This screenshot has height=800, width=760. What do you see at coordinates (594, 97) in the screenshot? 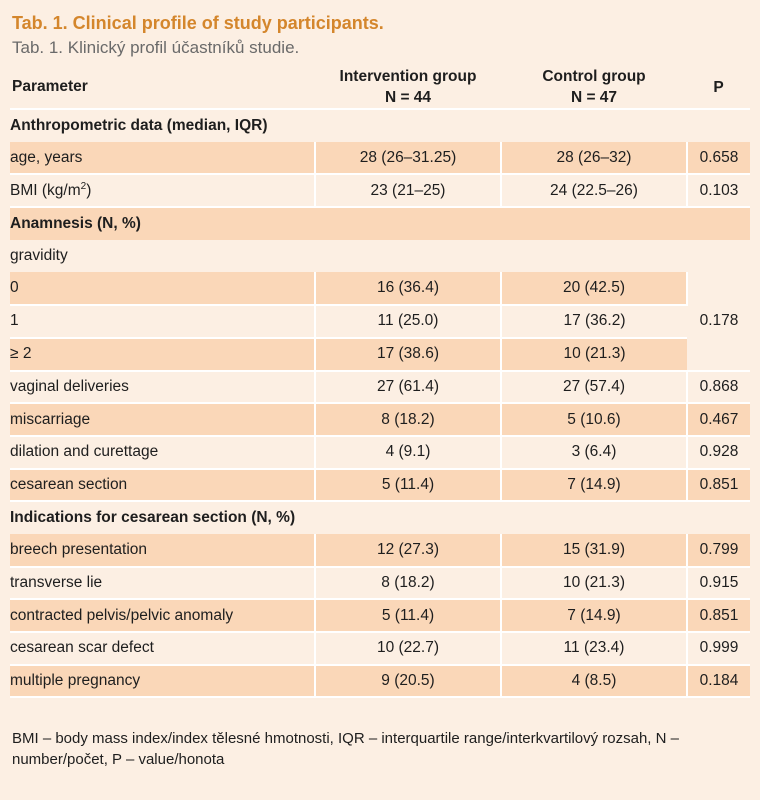
I see `header-control-n: N = 47` at bounding box center [594, 97].